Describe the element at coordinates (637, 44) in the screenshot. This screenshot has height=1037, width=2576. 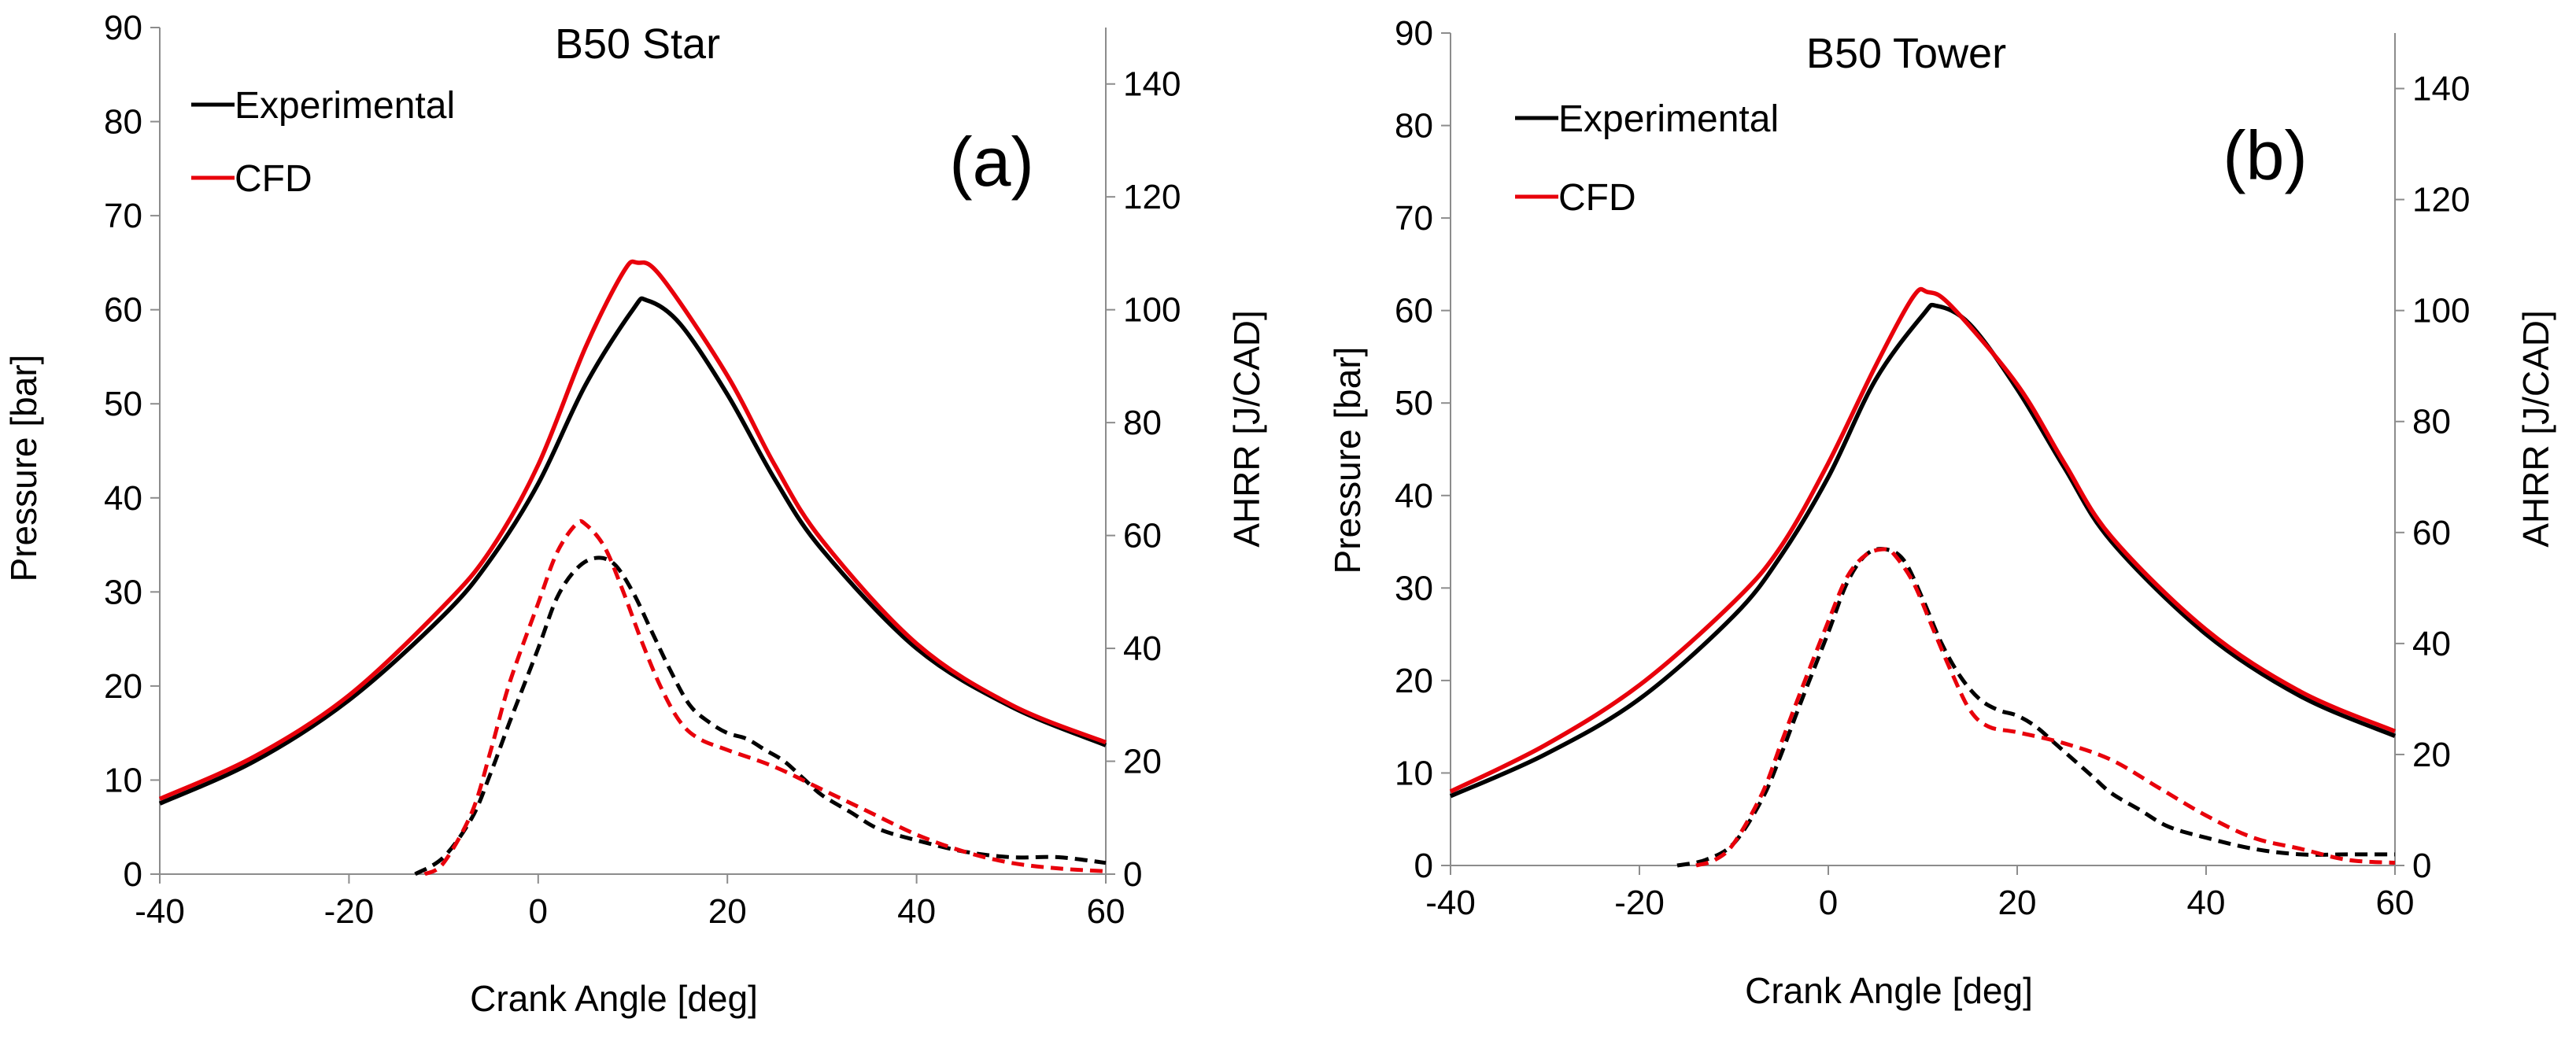
I see `chart-title: B50 Star` at that location.